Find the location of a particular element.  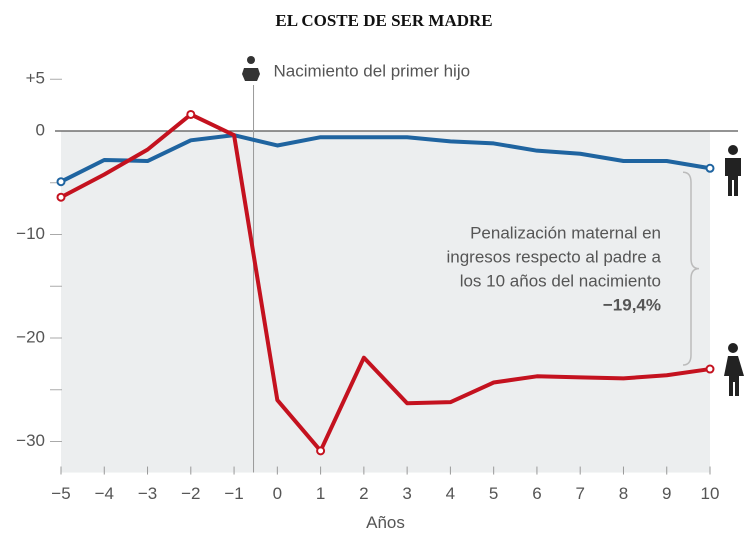

penalty-text: ingresos respecto al padre a is located at coordinates (553, 256).